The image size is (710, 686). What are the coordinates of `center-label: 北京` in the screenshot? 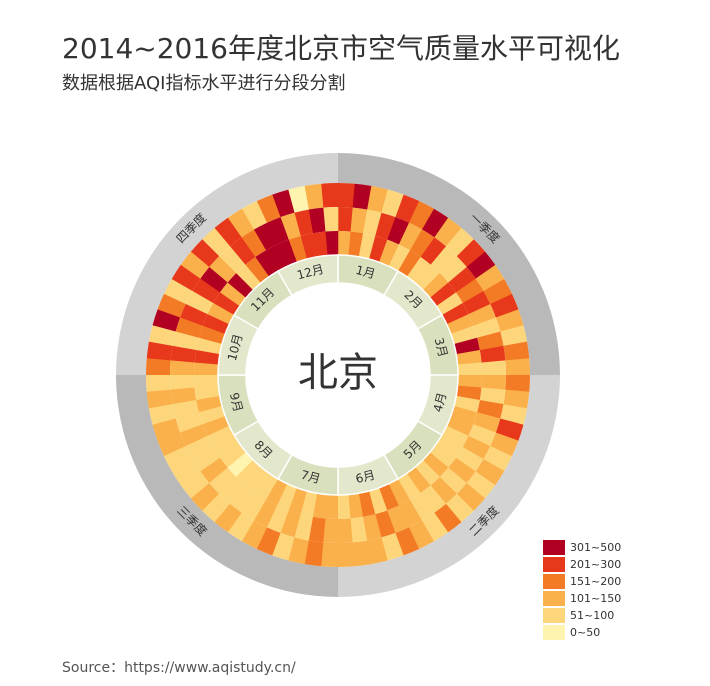 It's located at (338, 373).